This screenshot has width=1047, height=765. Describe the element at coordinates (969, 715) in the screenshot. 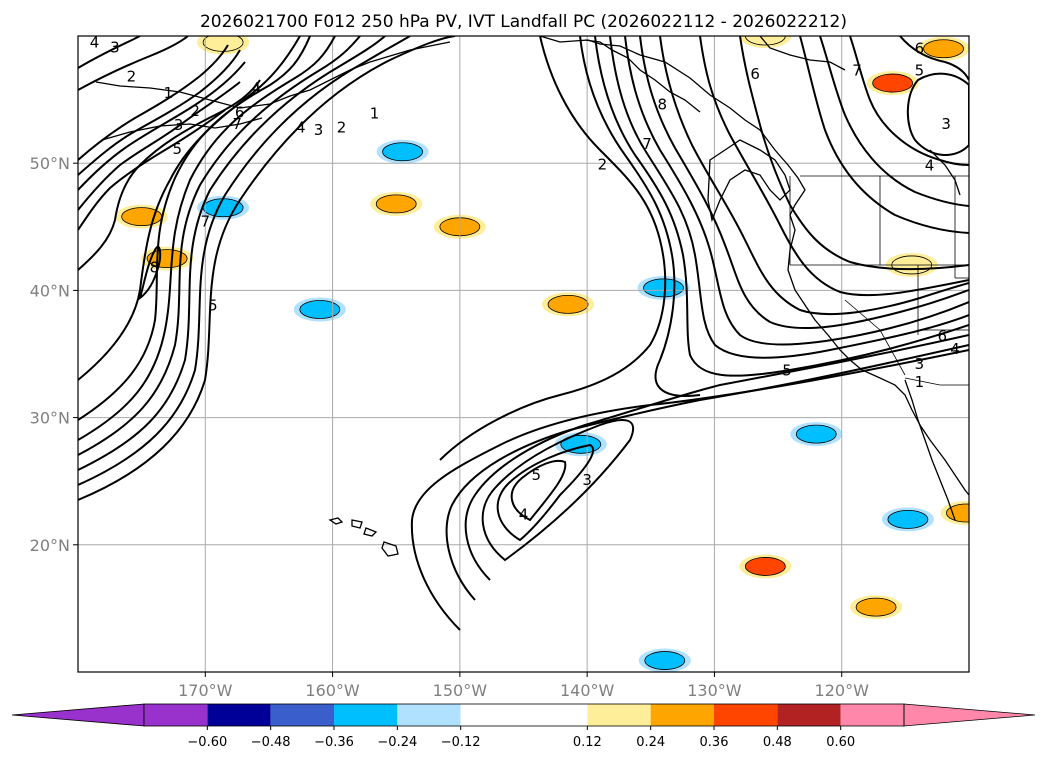

I see `colorbar-over-extension` at that location.